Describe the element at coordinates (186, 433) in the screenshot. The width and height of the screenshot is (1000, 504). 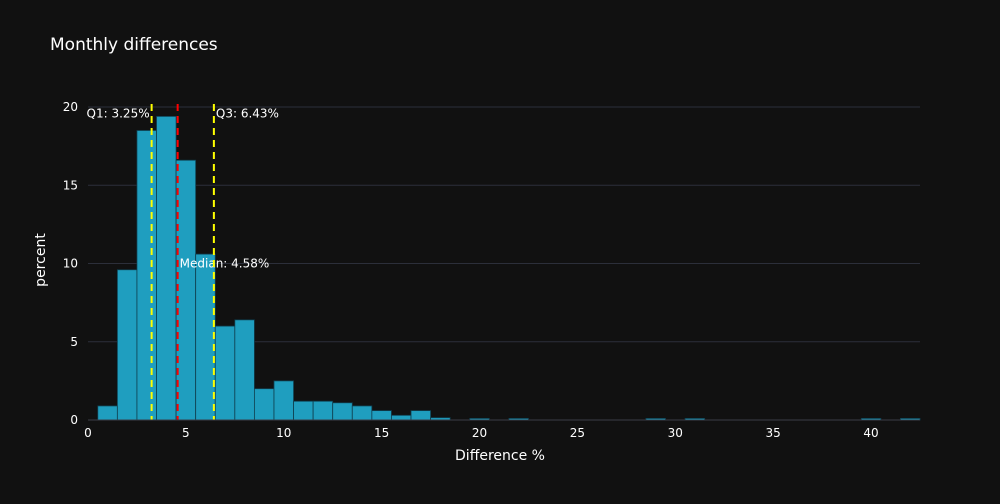
I see `x-tick-label: 5` at that location.